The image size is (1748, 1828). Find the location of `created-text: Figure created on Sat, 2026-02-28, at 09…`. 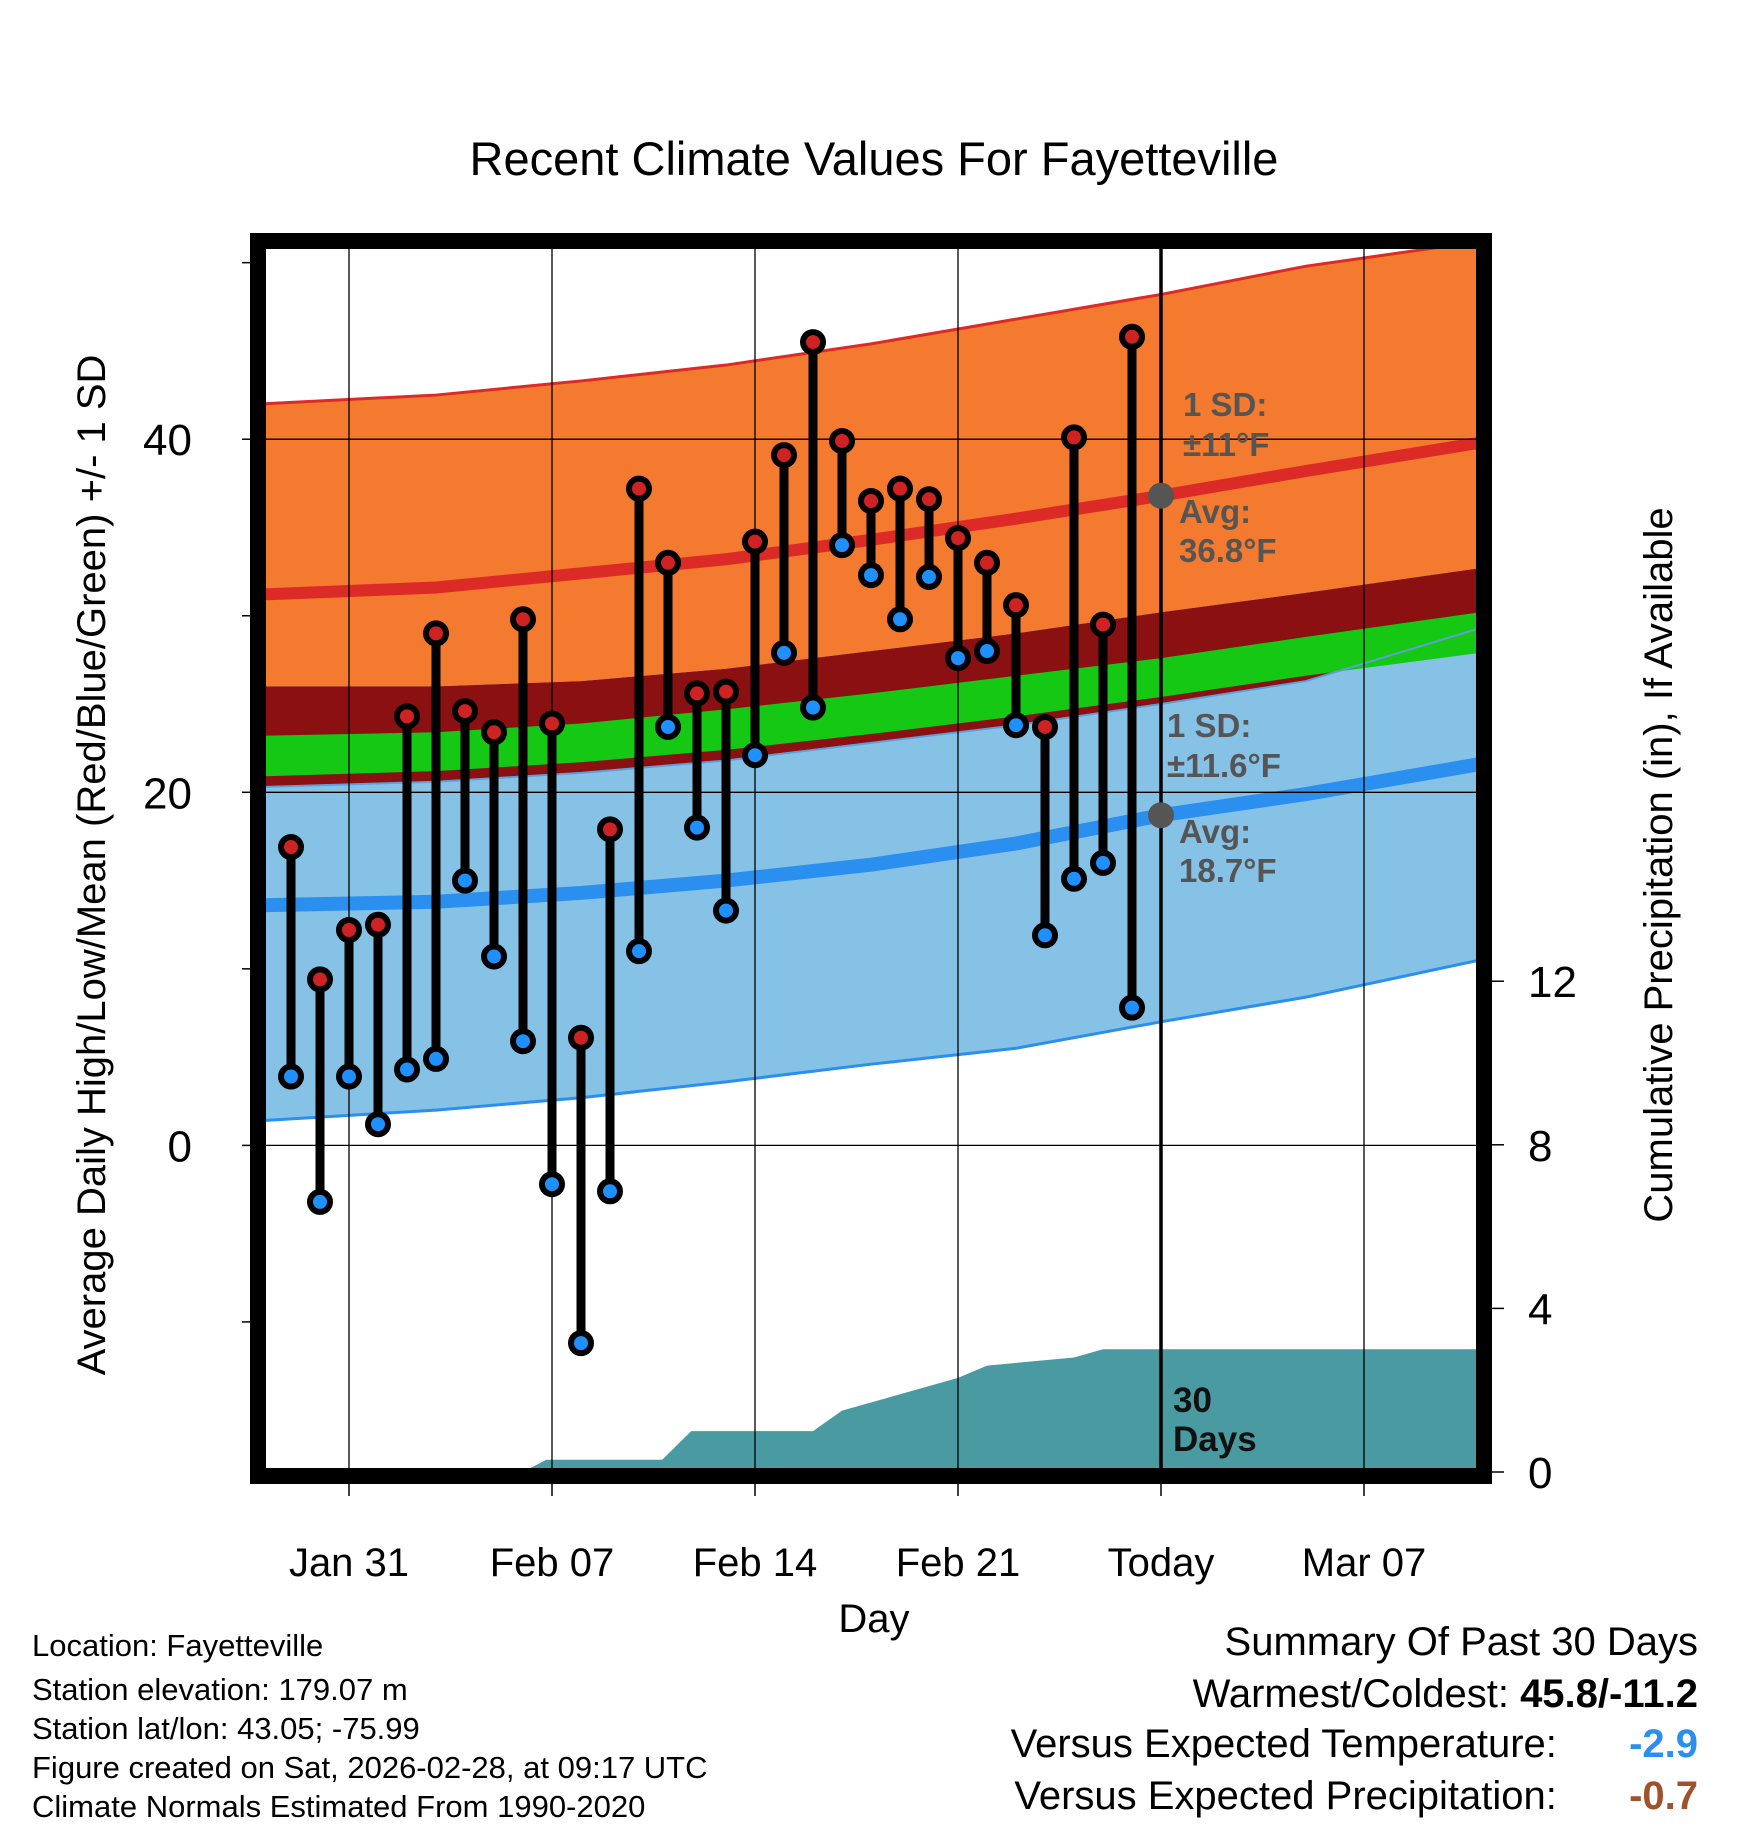

created-text: Figure created on Sat, 2026-02-28, at 09… is located at coordinates (370, 1767).